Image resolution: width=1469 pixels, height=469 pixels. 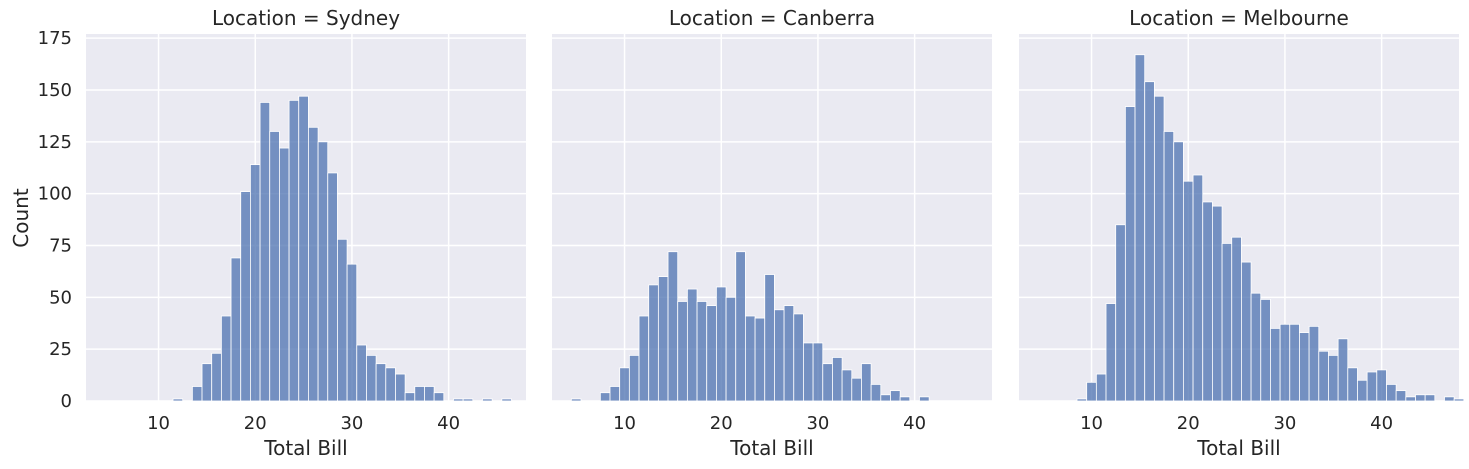 What do you see at coordinates (55, 142) in the screenshot?
I see `y-tick-label: 125` at bounding box center [55, 142].